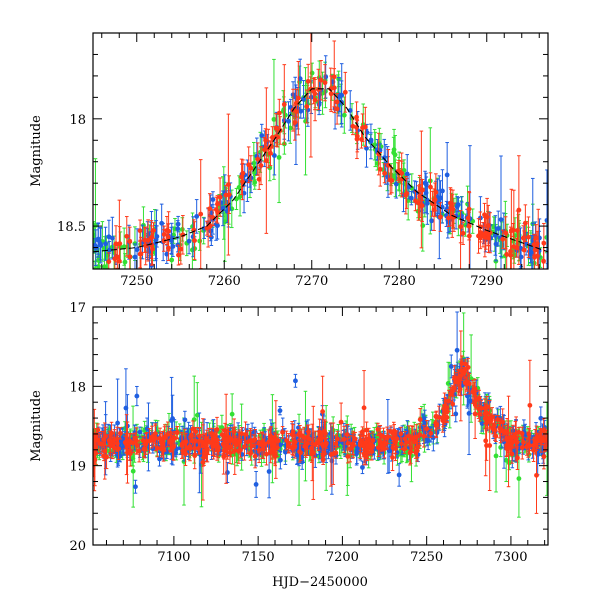  What do you see at coordinates (77, 387) in the screenshot?
I see `y-tick-label: 18` at bounding box center [77, 387].